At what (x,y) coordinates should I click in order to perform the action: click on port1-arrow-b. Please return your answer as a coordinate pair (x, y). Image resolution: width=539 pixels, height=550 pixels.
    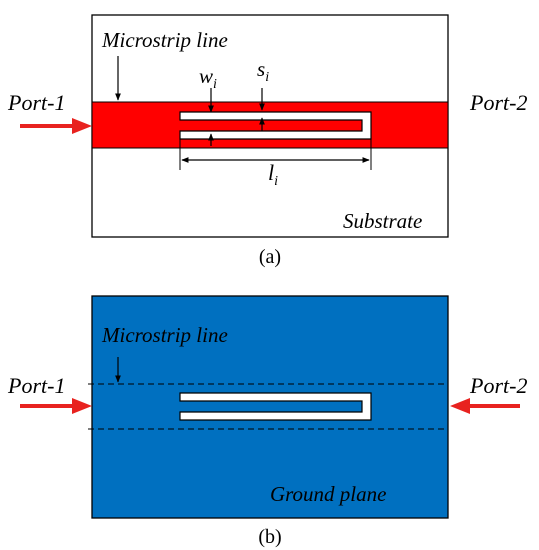
    Looking at the image, I should click on (56, 406).